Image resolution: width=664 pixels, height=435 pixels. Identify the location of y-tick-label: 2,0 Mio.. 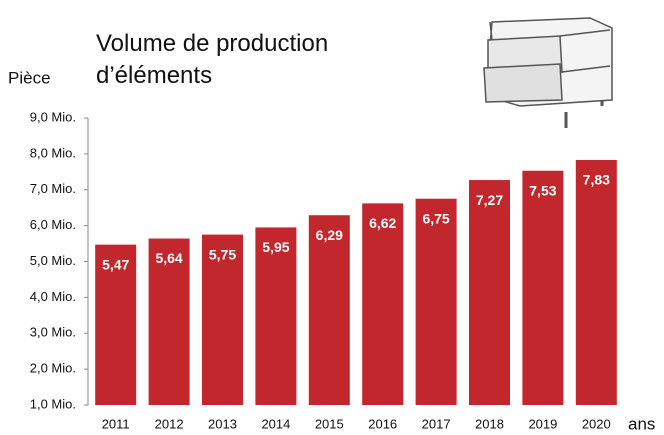
(53, 368).